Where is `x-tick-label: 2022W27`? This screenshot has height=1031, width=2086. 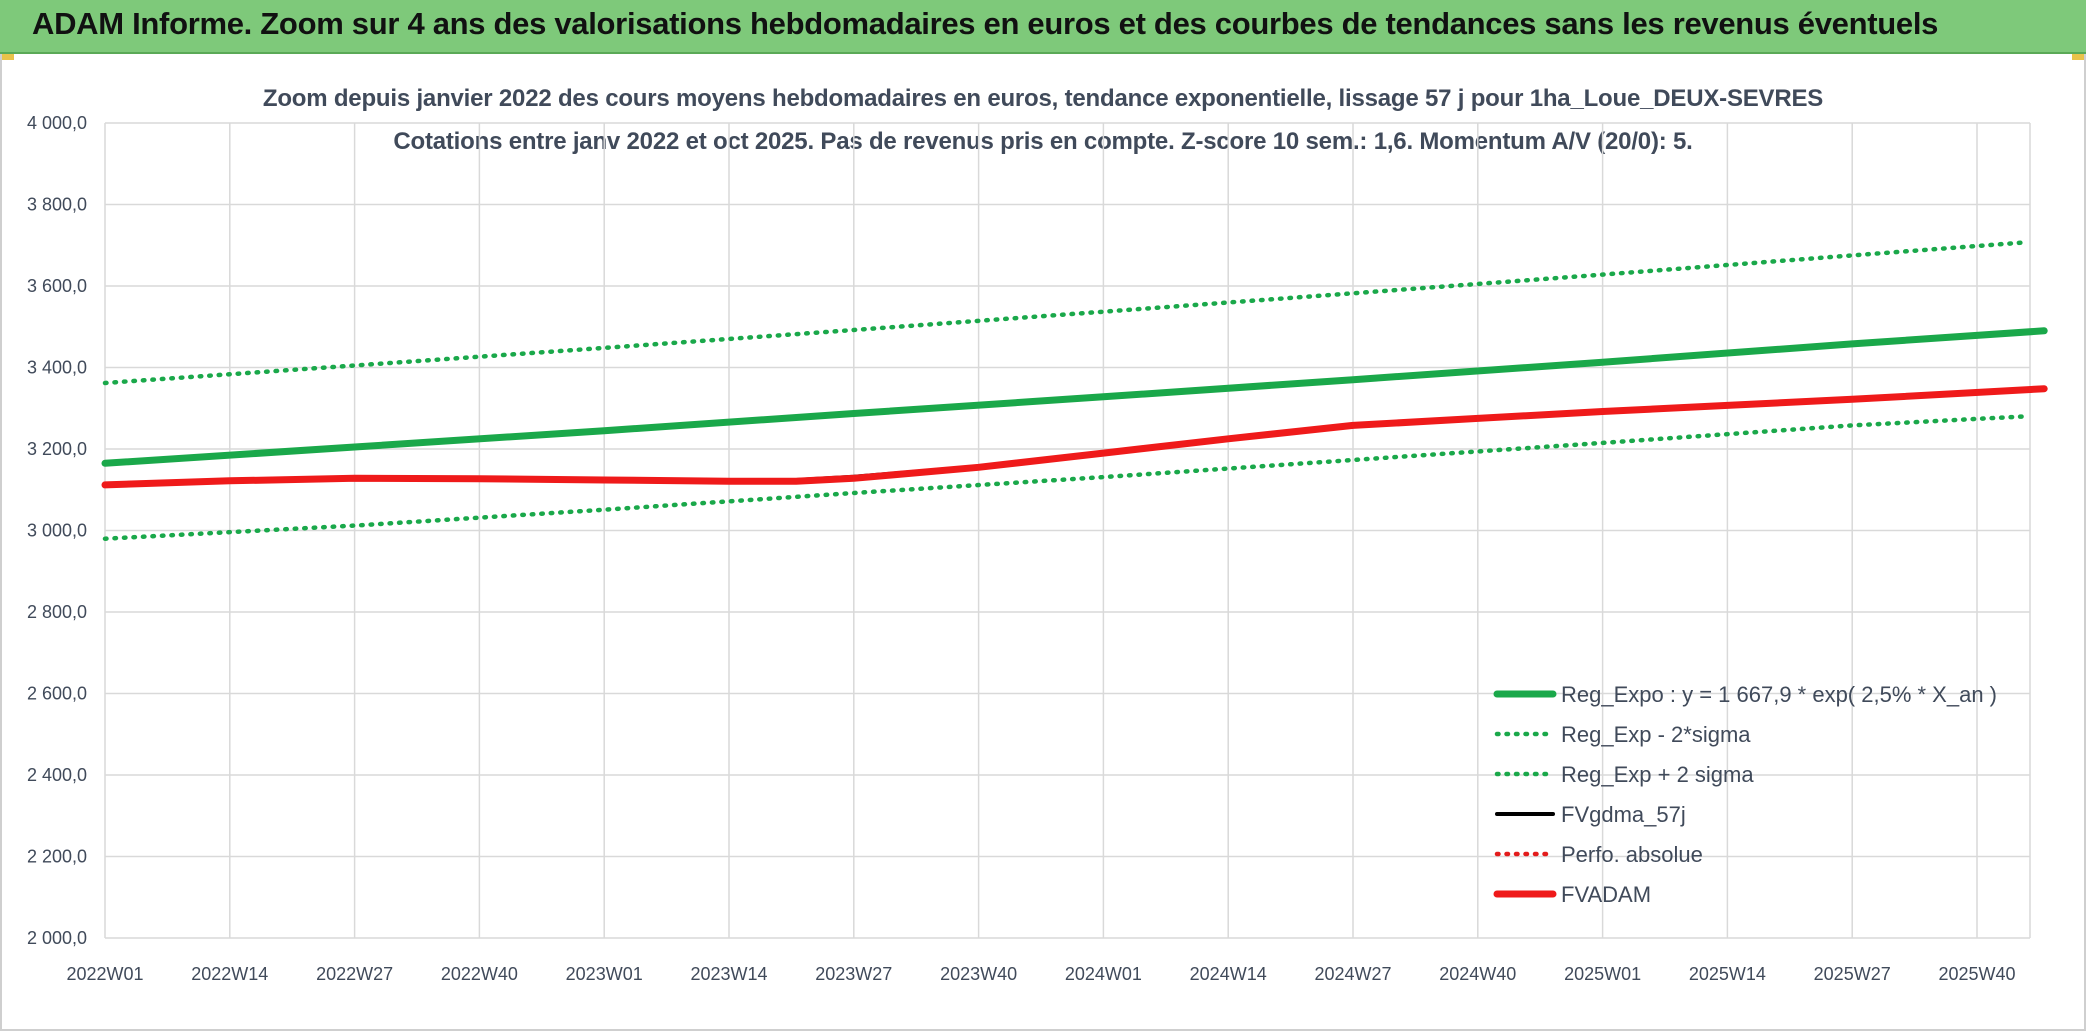 x-tick-label: 2022W27 is located at coordinates (354, 974).